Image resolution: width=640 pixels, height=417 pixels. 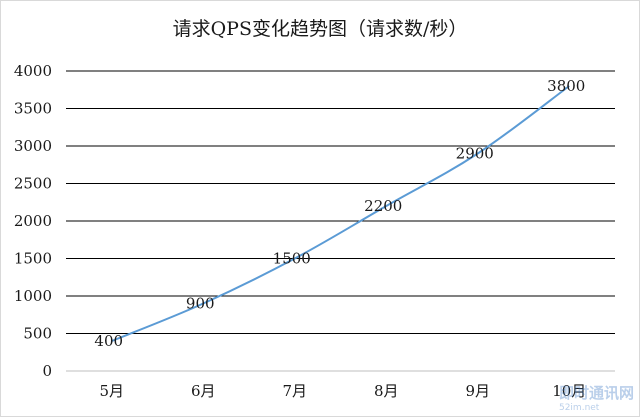 I want to click on chart-title: 请求QPS变化趋势图（请求数/秒）, so click(x=320, y=29).